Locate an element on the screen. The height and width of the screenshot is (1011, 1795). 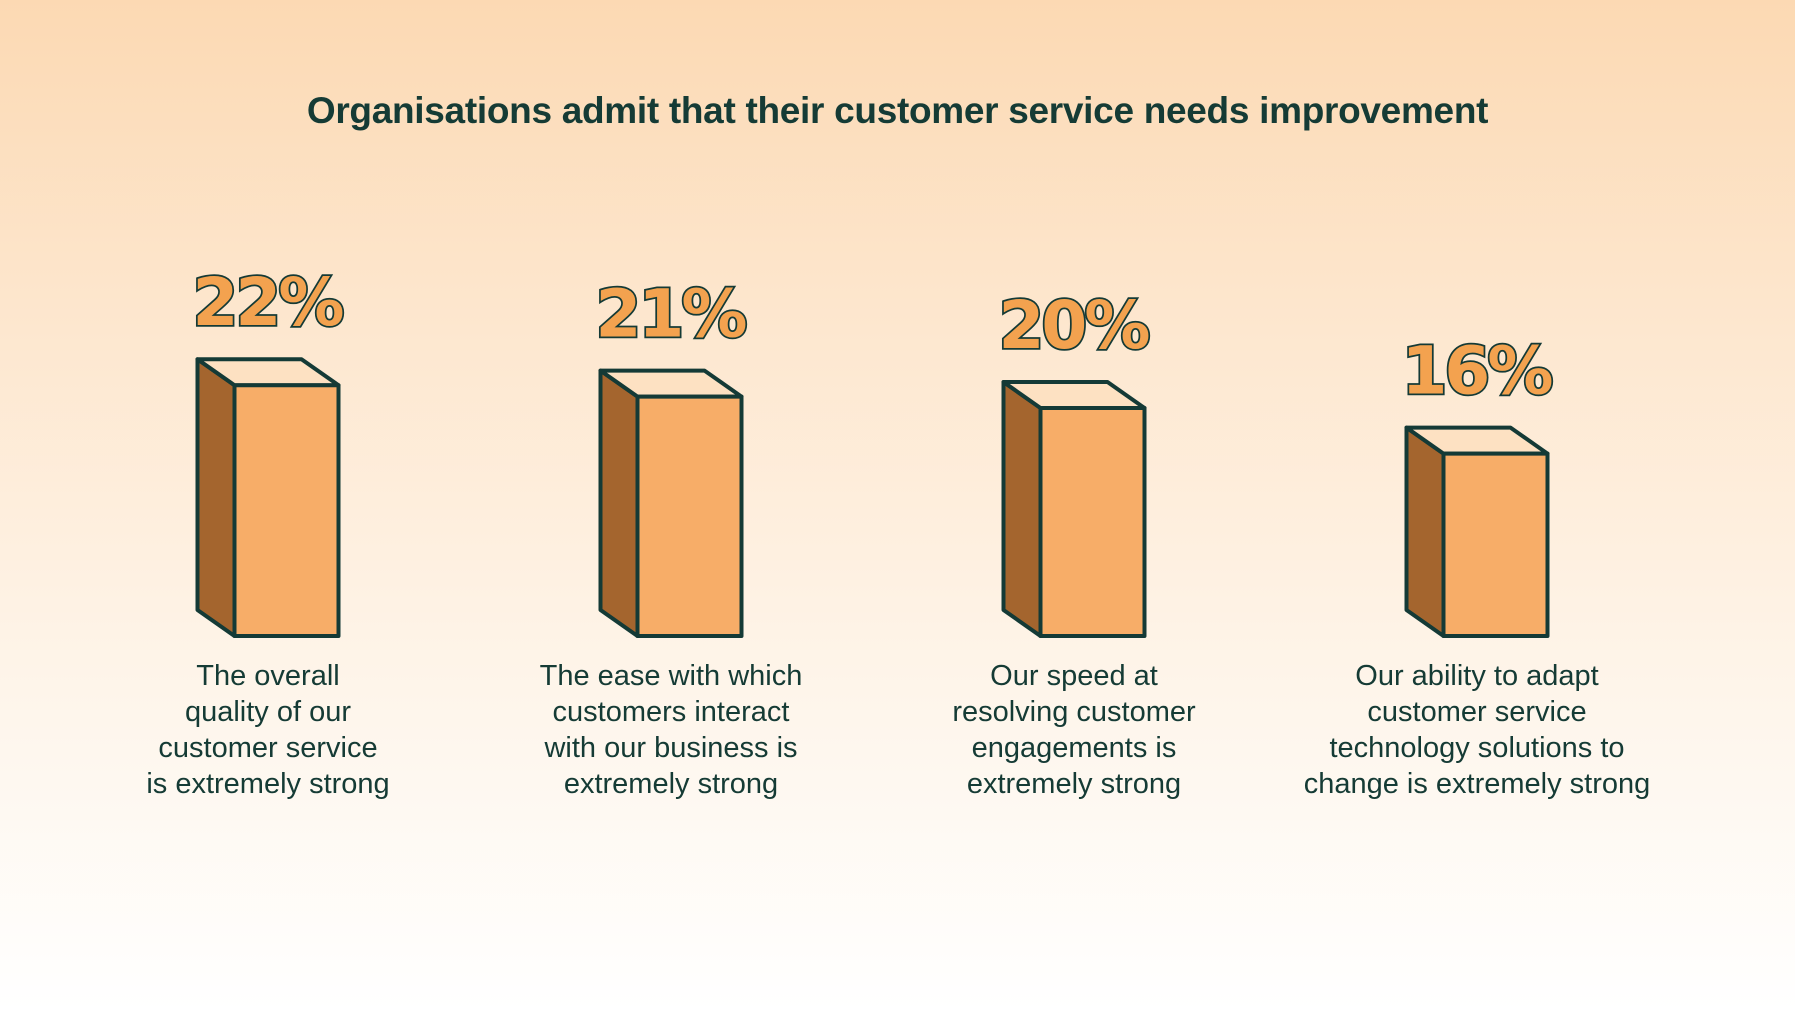
category-label-line: The overall is located at coordinates (268, 676).